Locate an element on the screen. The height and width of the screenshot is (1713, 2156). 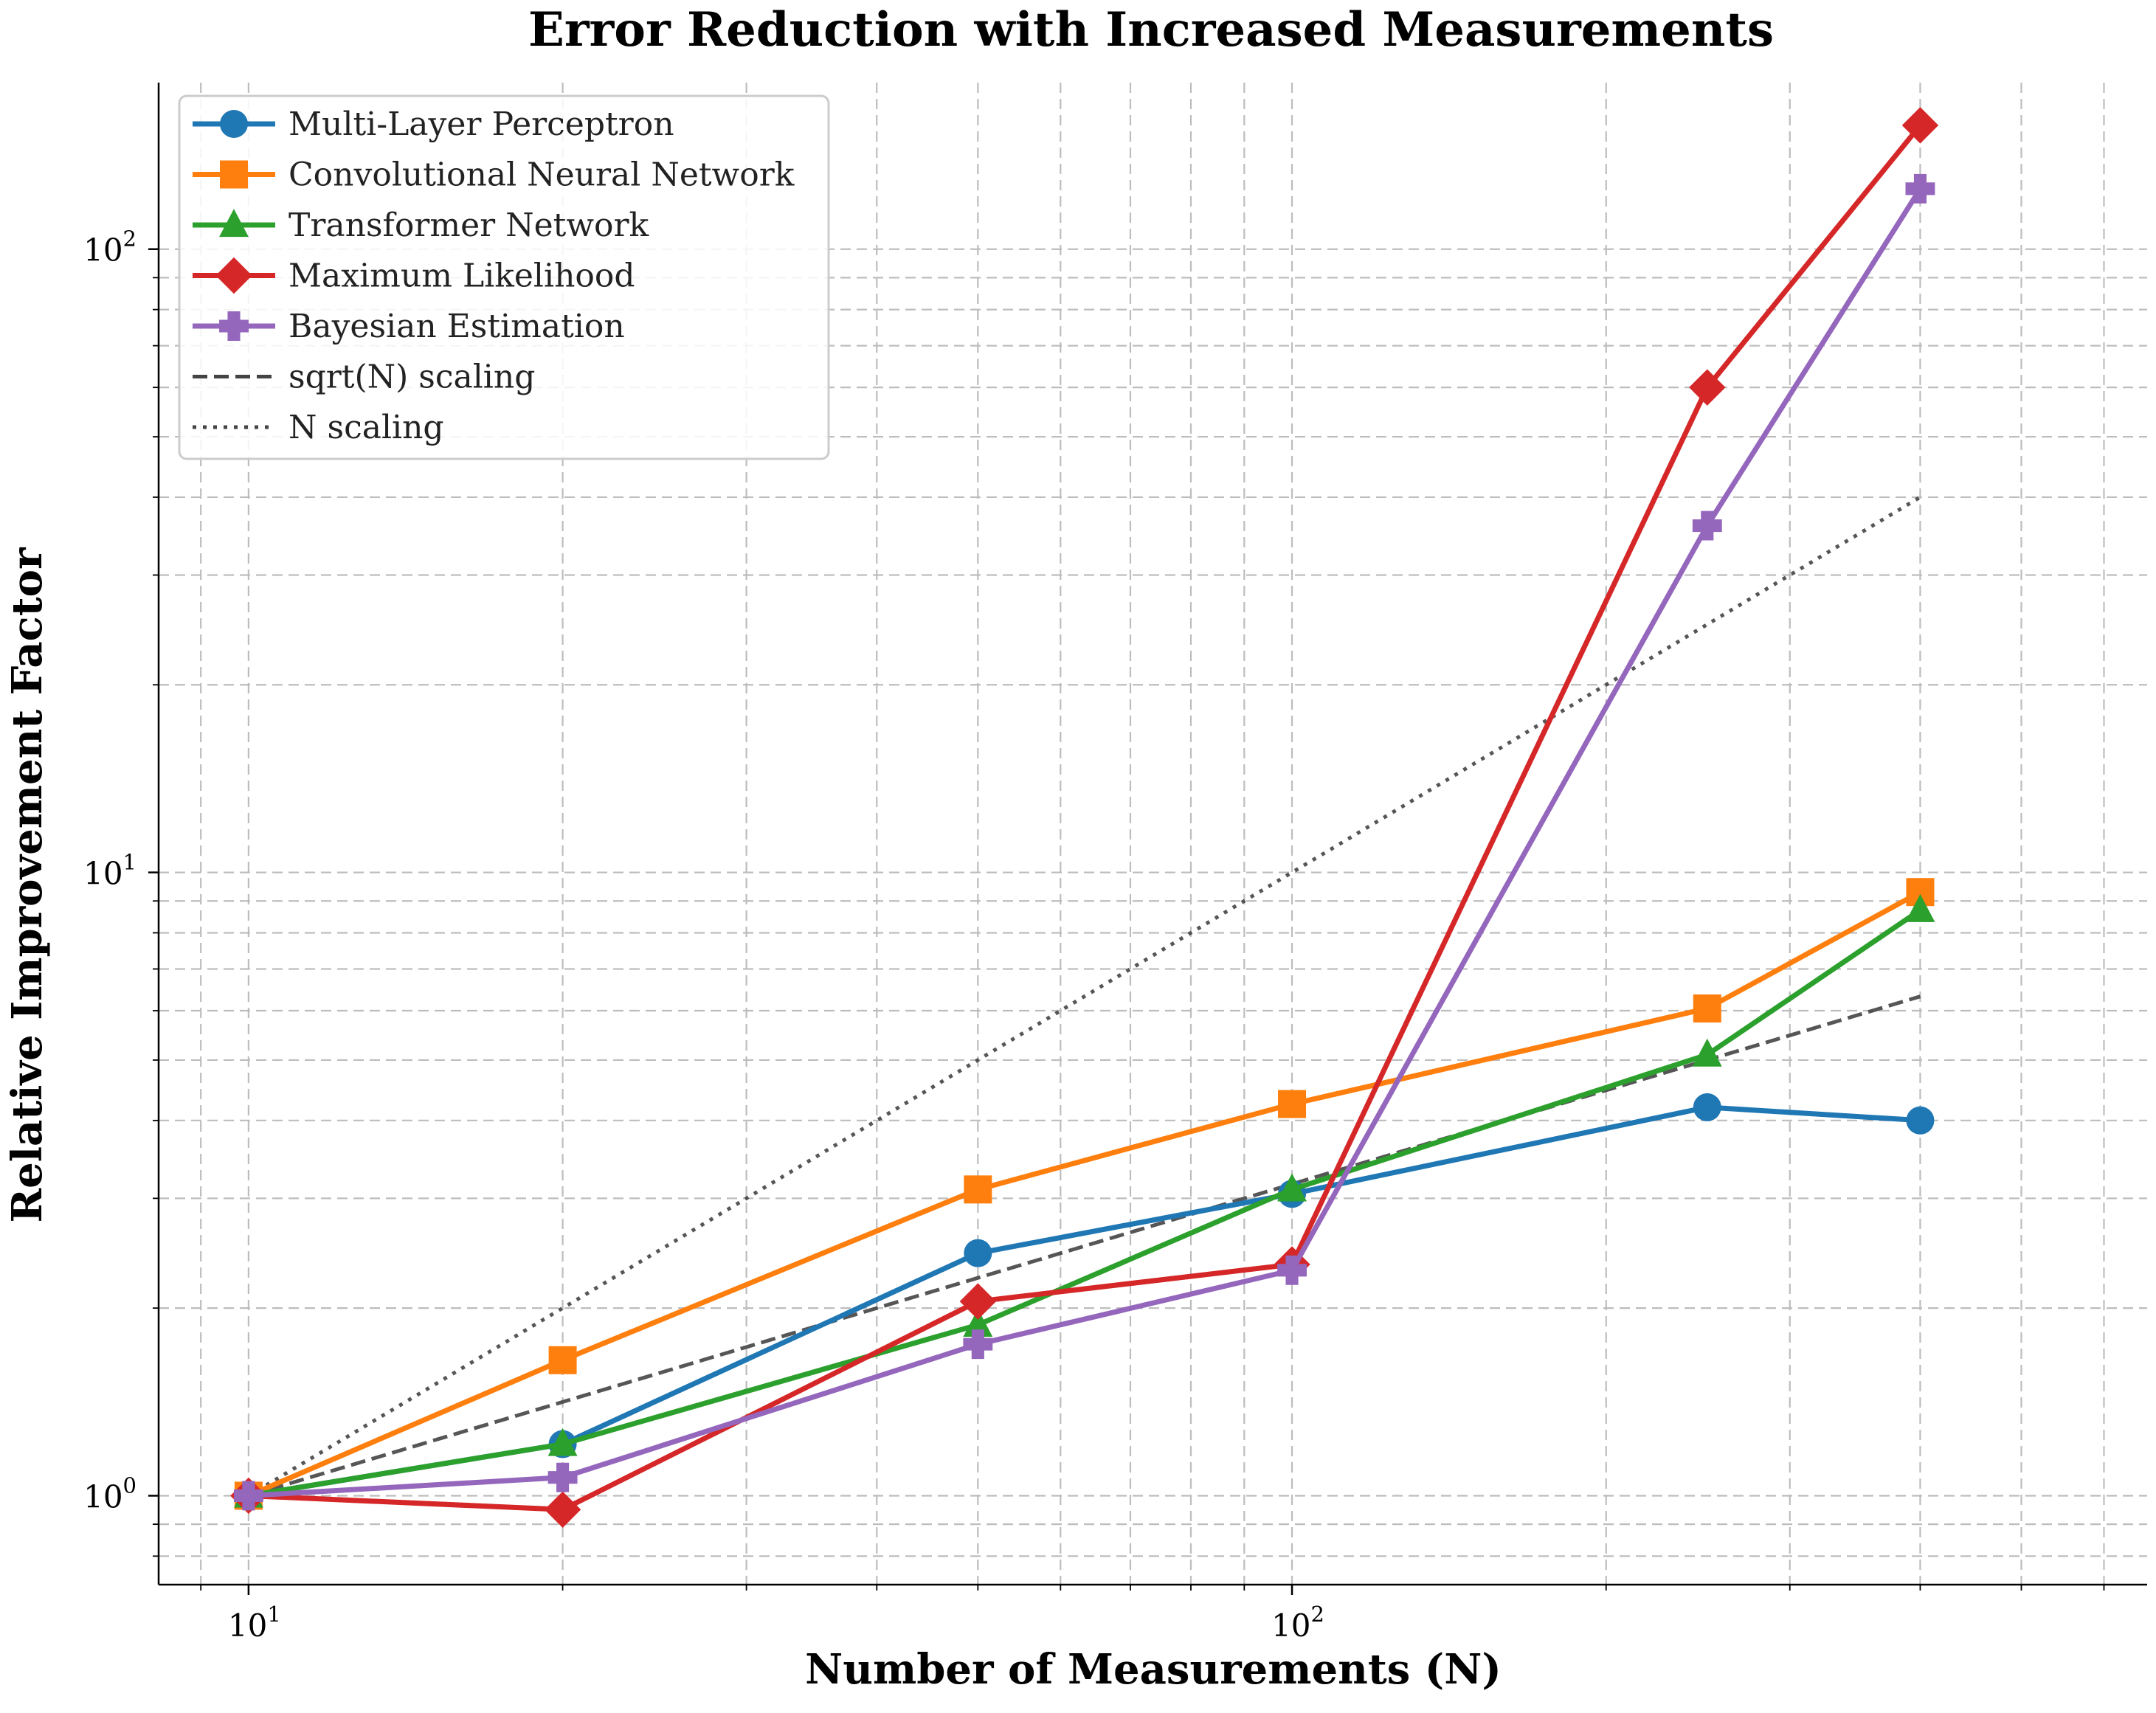
legend-label: Convolutional Neural Network is located at coordinates (541, 175).